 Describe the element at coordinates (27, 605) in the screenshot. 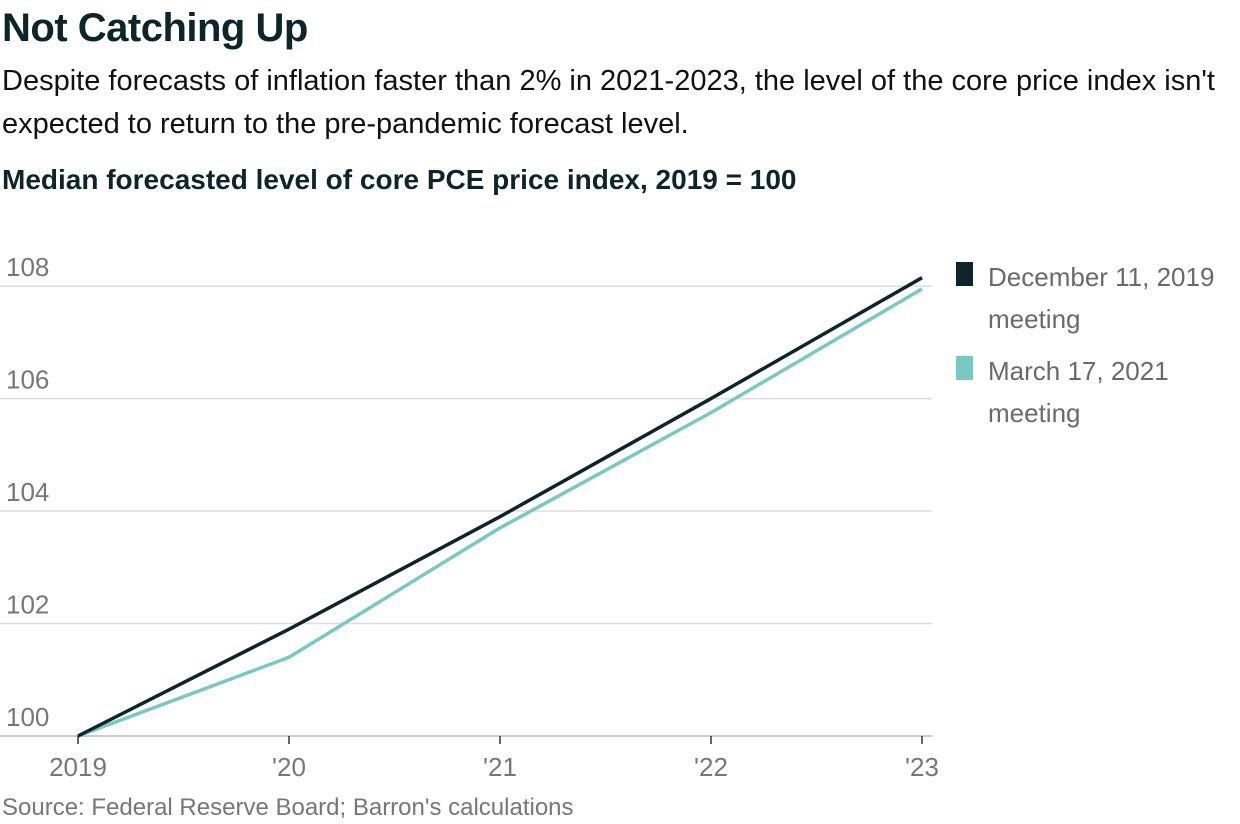

I see `y-tick-label: 102` at that location.